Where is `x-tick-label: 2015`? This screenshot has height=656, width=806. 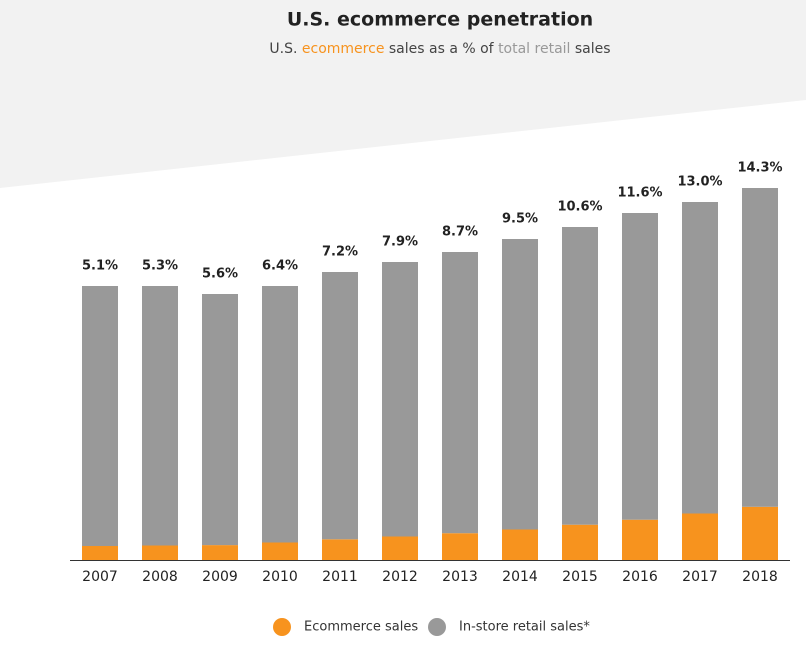
x-tick-label: 2015 is located at coordinates (580, 577).